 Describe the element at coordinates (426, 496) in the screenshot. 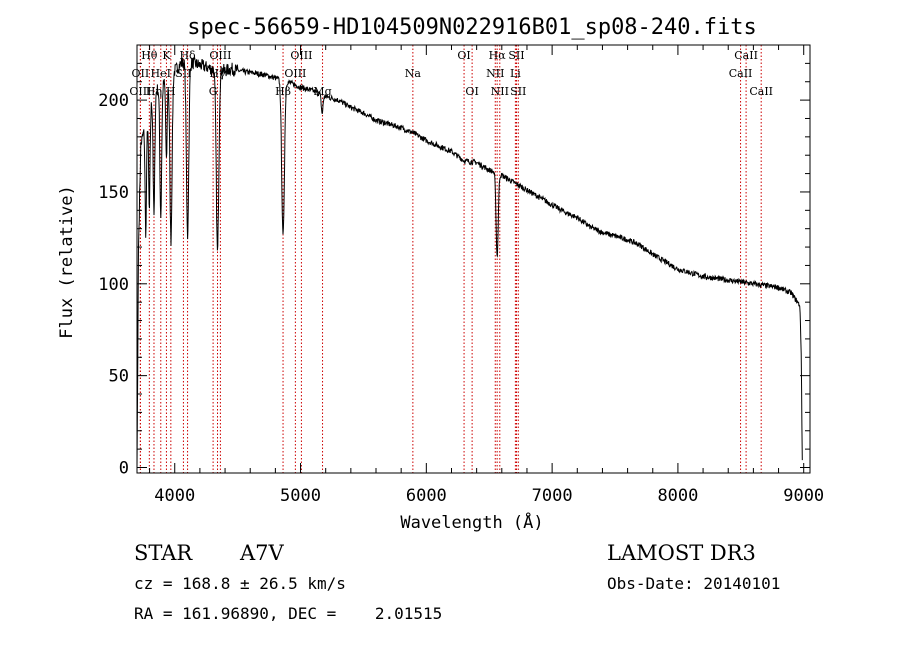

I see `x-tick-label: 6000` at that location.